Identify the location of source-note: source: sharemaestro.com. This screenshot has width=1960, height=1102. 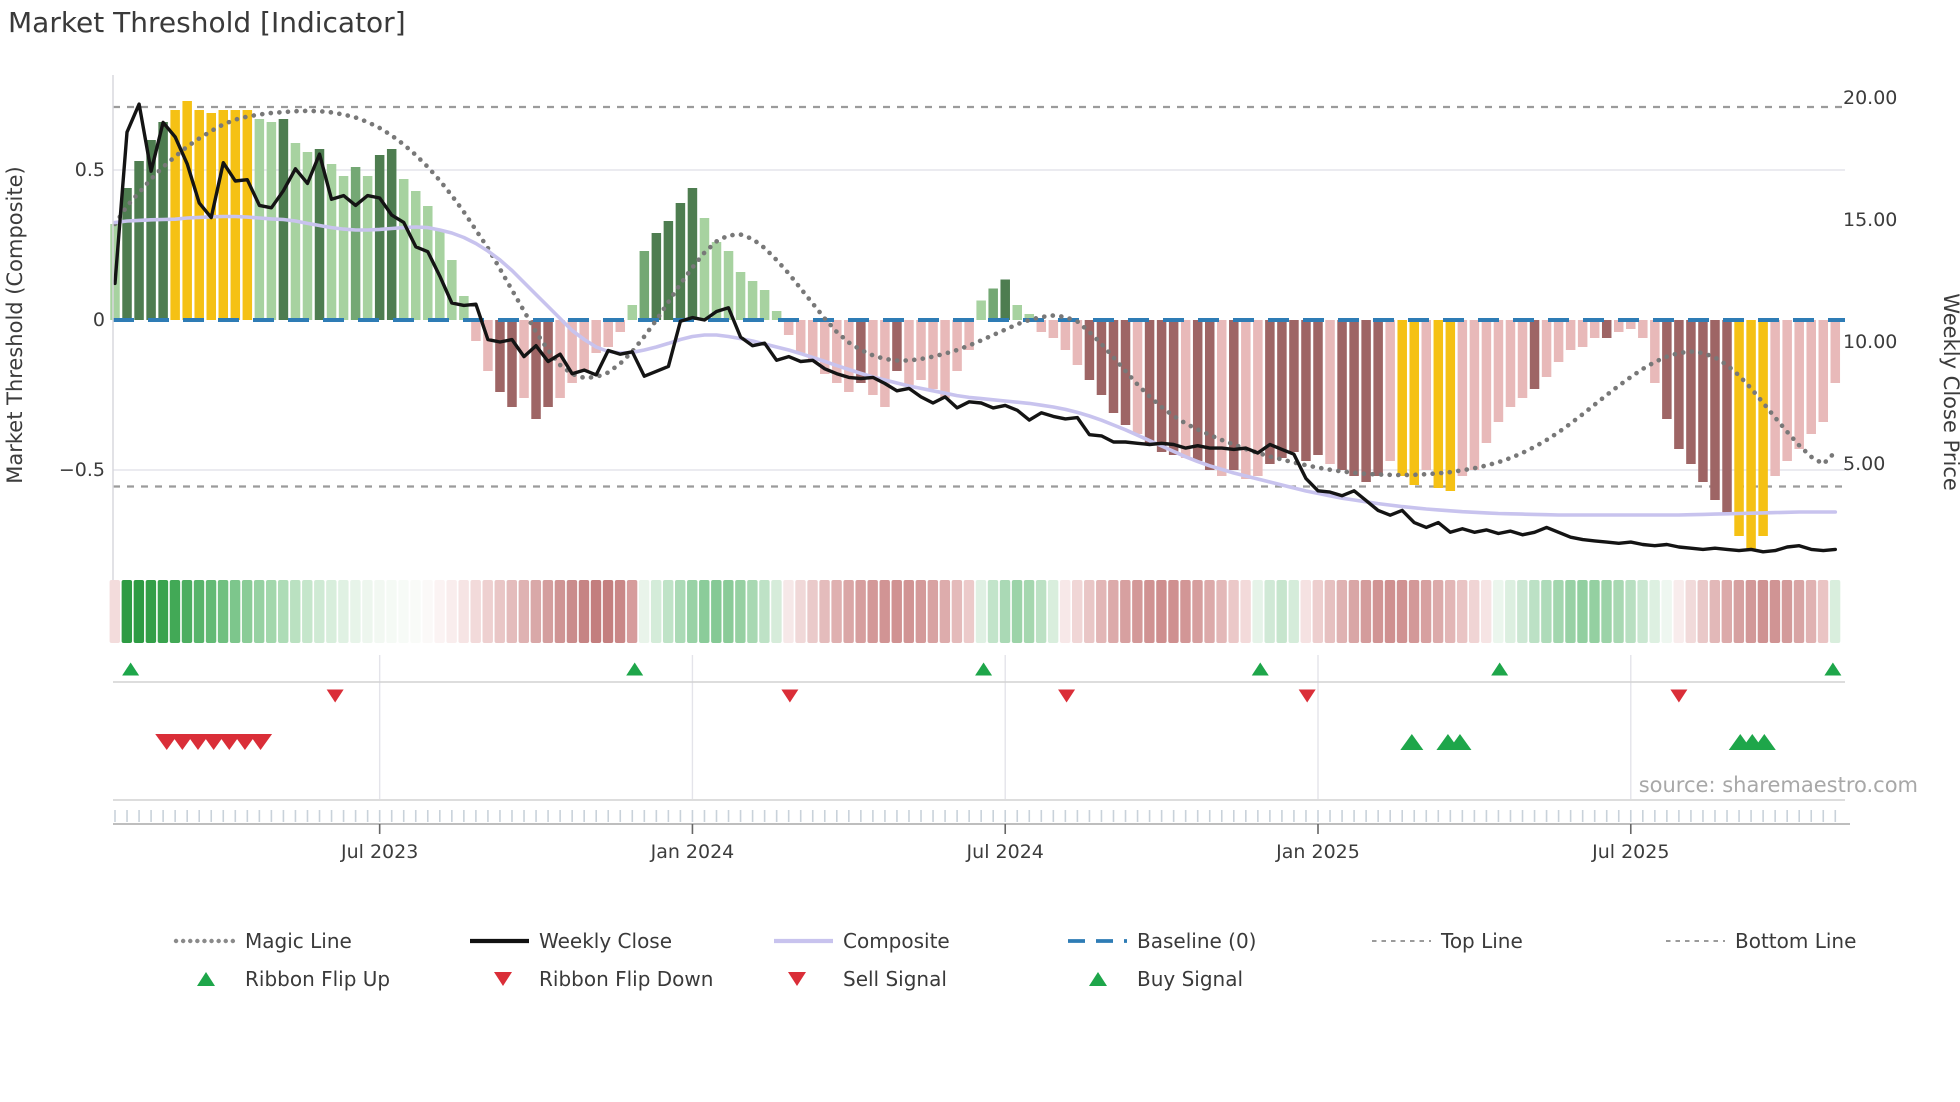
(1778, 785).